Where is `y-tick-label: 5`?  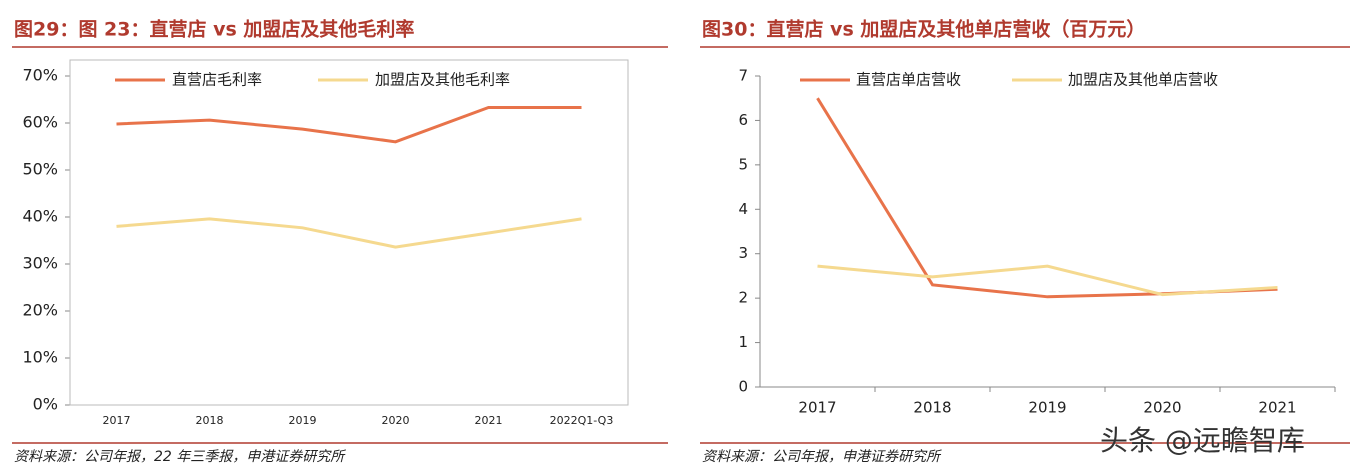
y-tick-label: 5 is located at coordinates (743, 164).